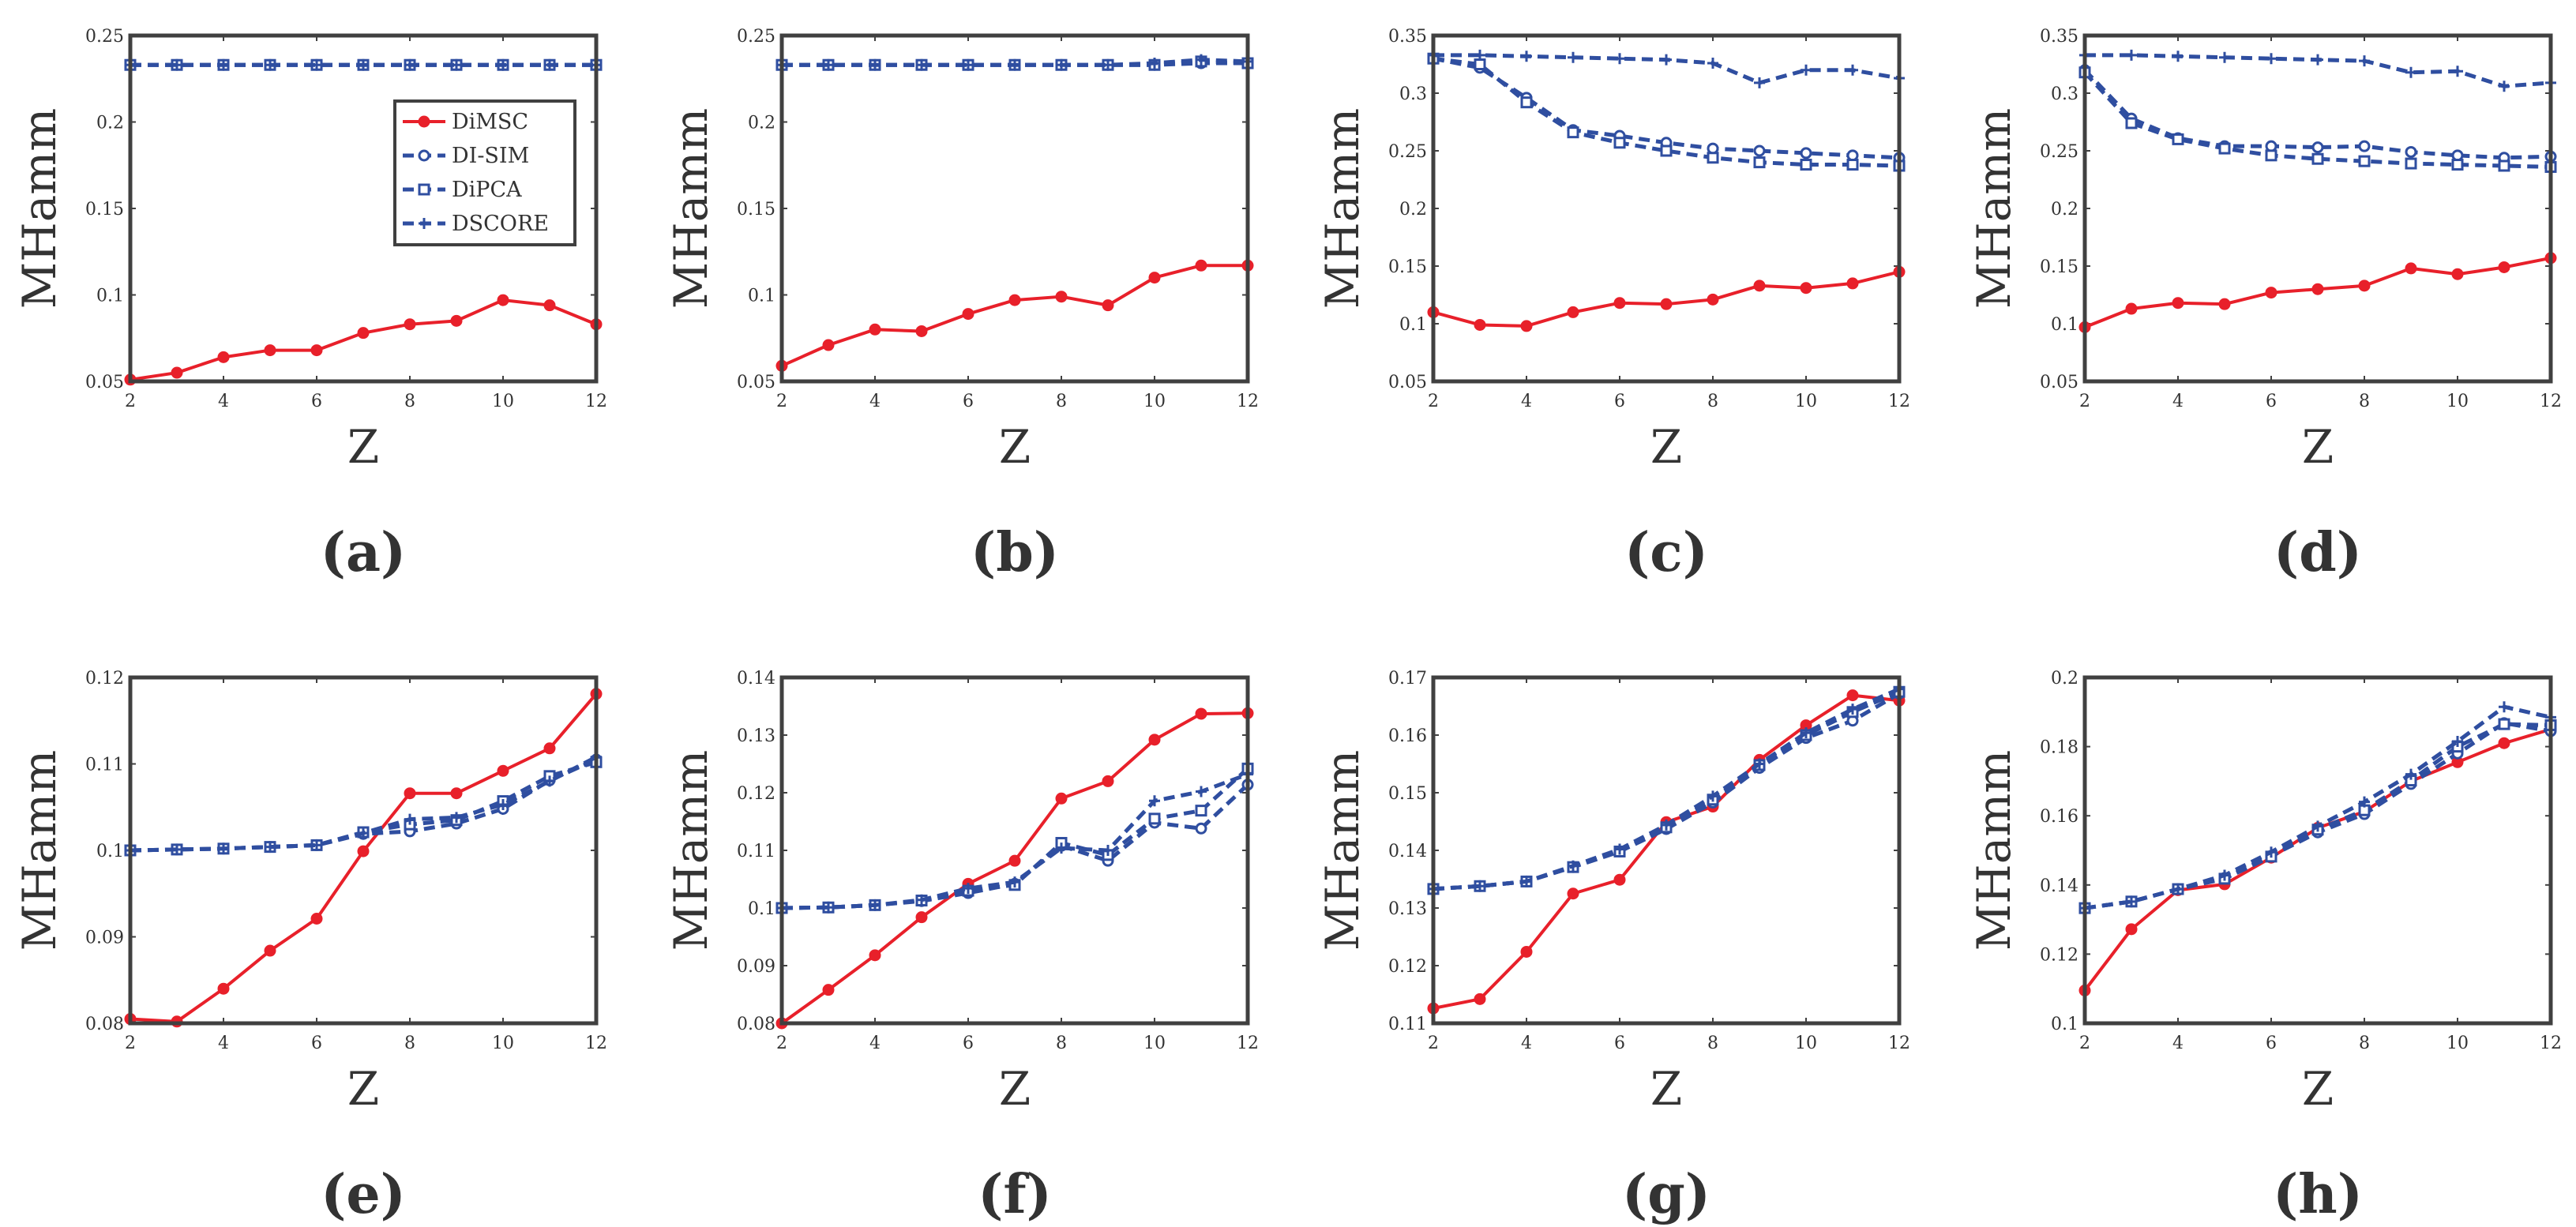 This screenshot has width=2576, height=1227. What do you see at coordinates (2318, 1194) in the screenshot?
I see `panel-label: (h)` at bounding box center [2318, 1194].